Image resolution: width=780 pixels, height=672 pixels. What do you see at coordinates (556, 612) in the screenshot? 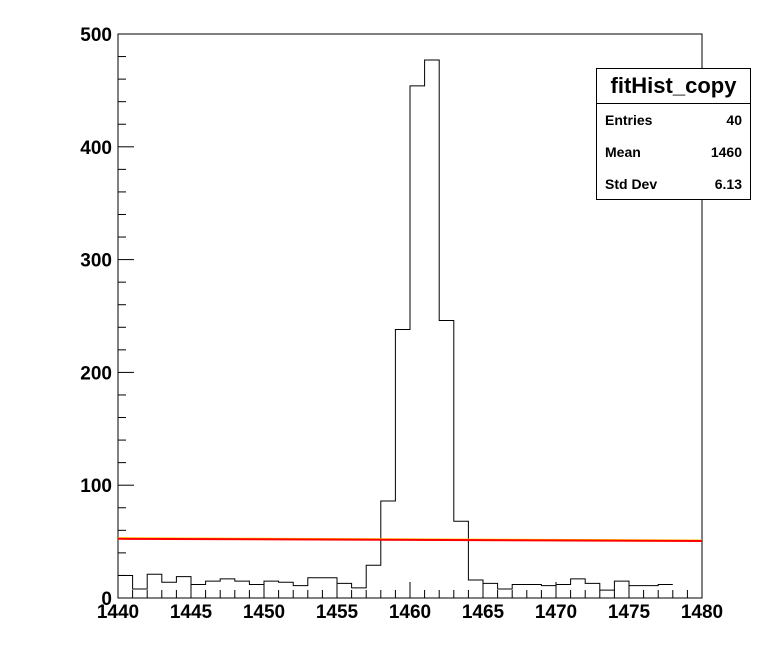
I see `x-tick-label: 1470` at bounding box center [556, 612].